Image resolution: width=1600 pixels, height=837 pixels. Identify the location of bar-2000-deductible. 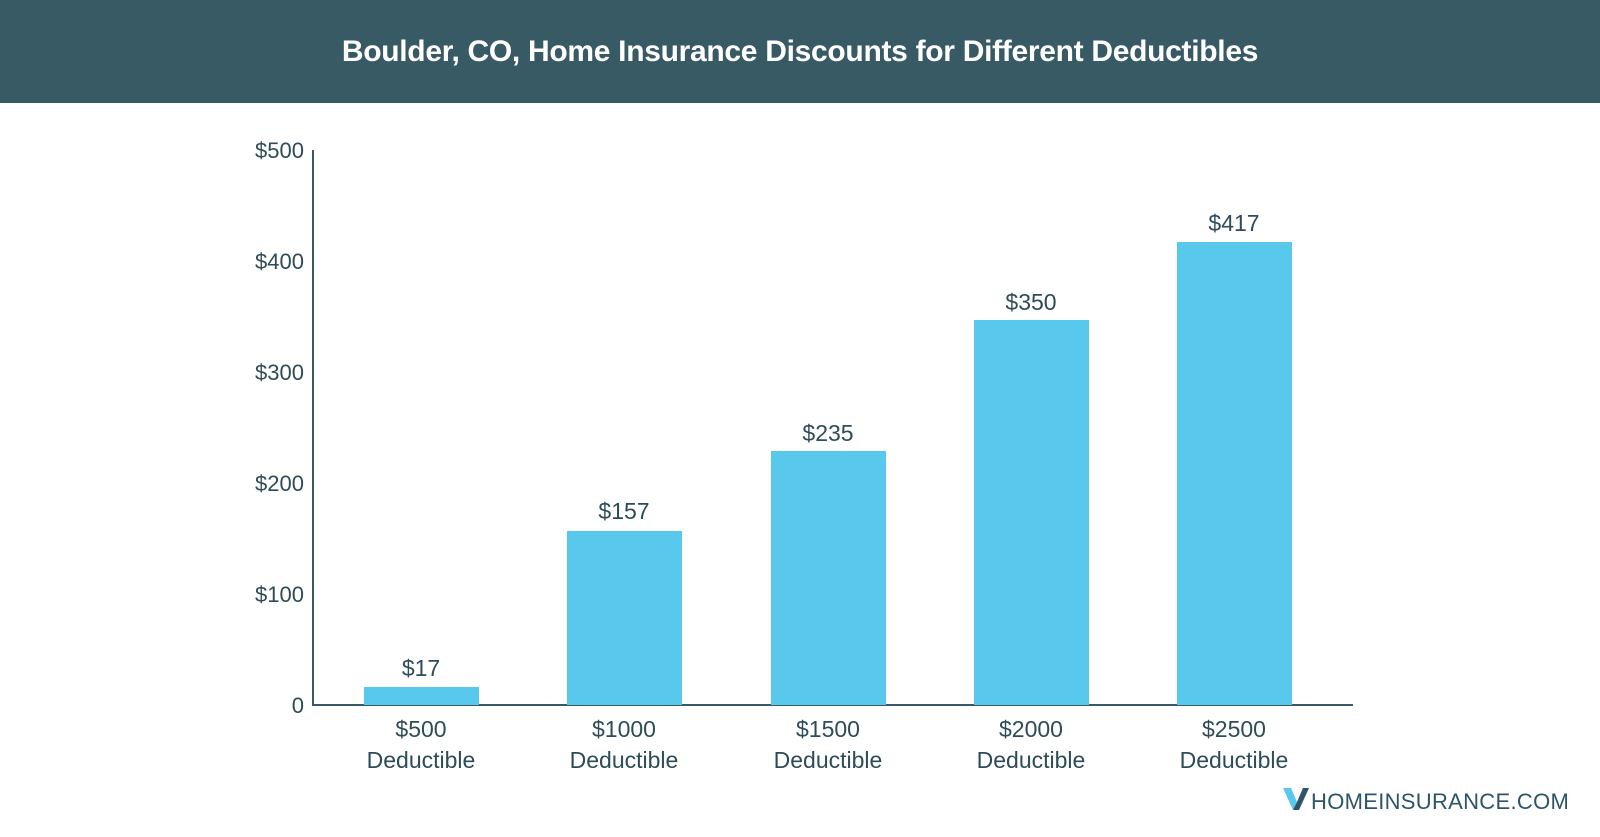
(1031, 512).